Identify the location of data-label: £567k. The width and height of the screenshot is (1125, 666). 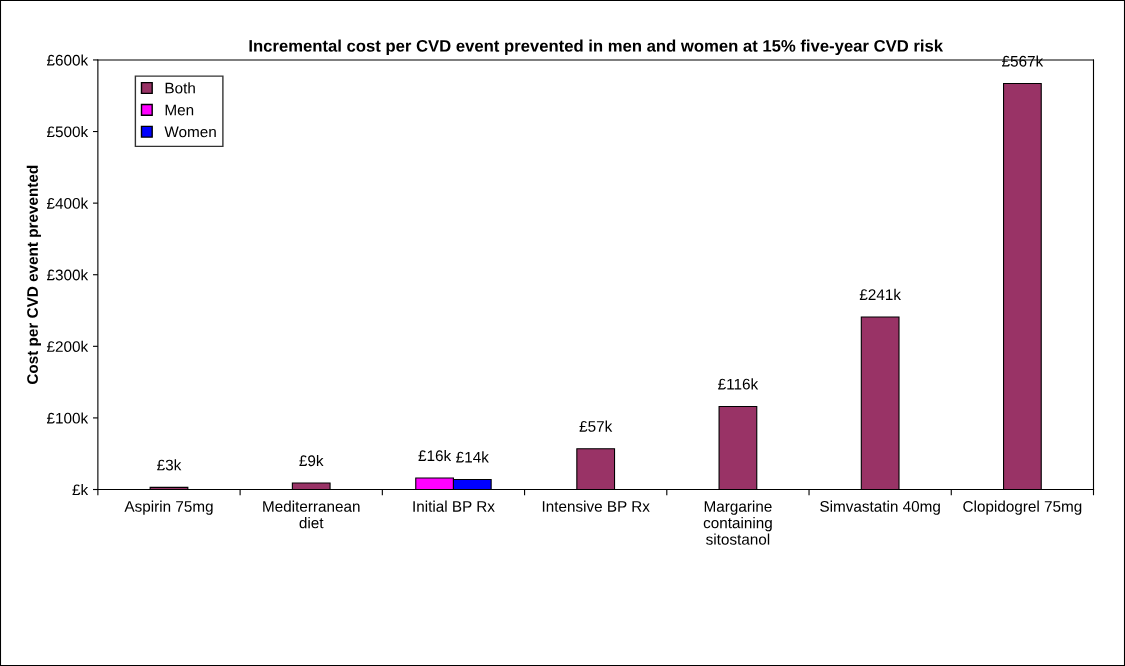
(1023, 61).